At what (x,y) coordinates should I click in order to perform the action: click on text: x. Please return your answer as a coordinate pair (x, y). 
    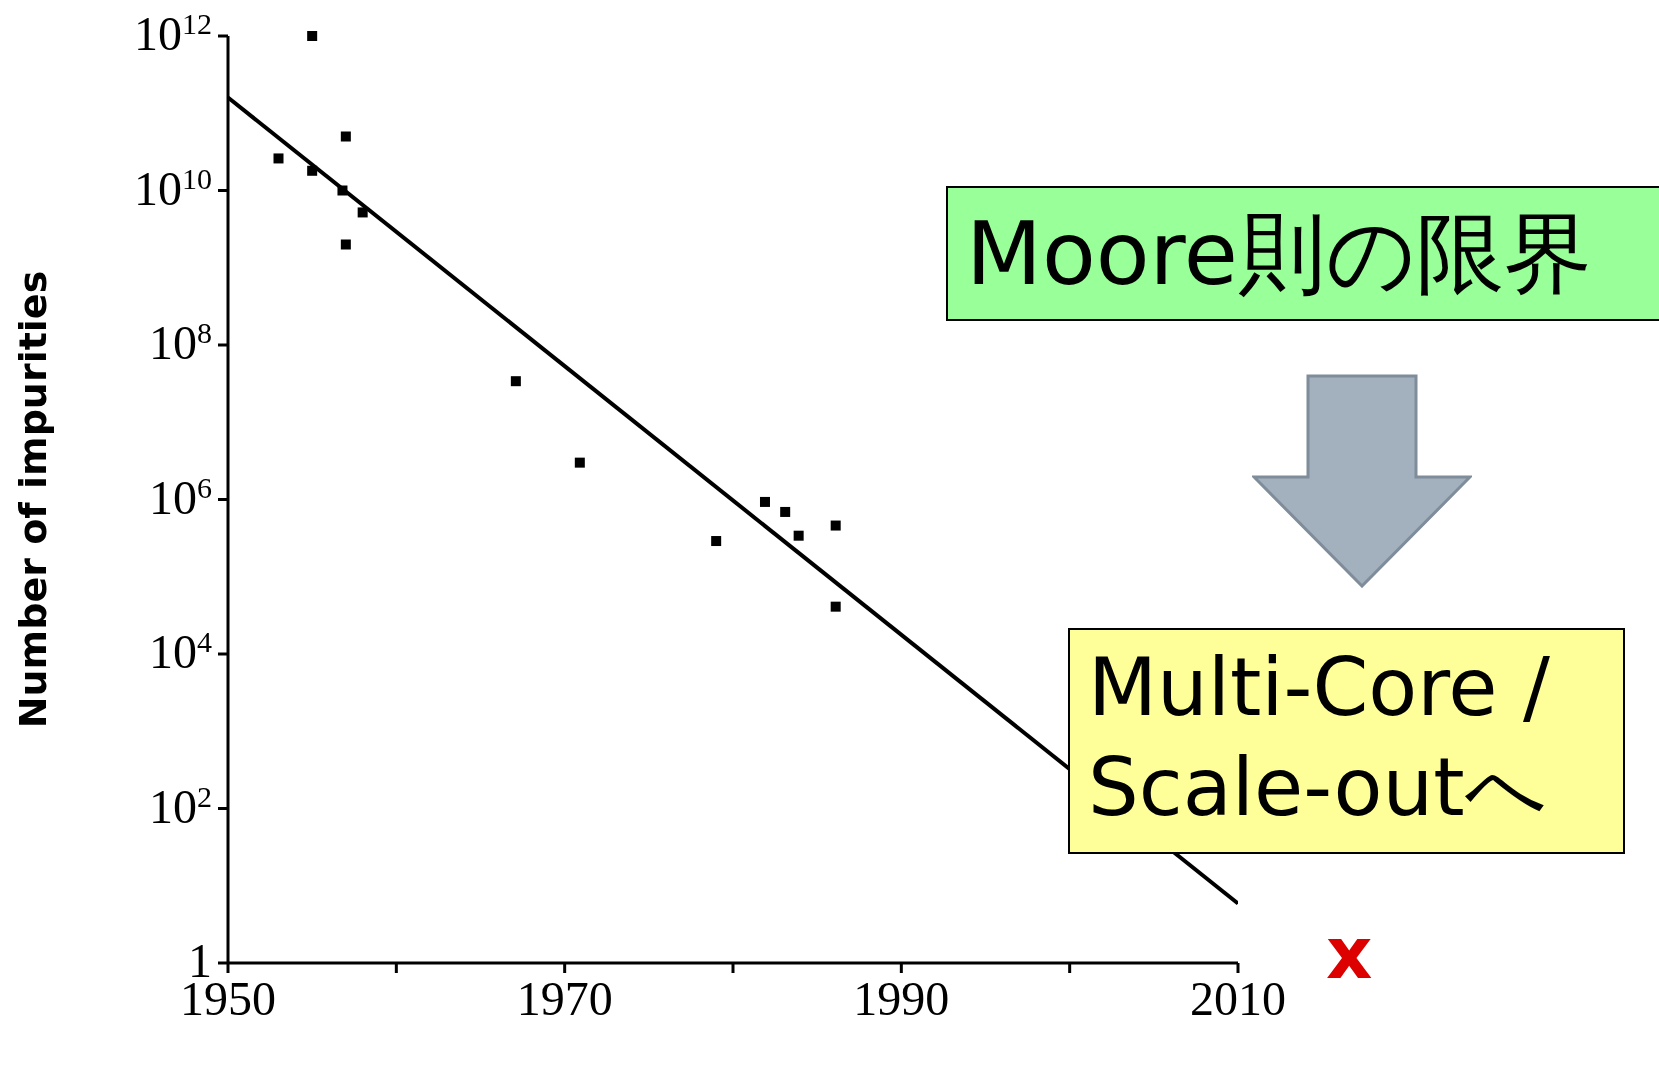
    Looking at the image, I should click on (1349, 953).